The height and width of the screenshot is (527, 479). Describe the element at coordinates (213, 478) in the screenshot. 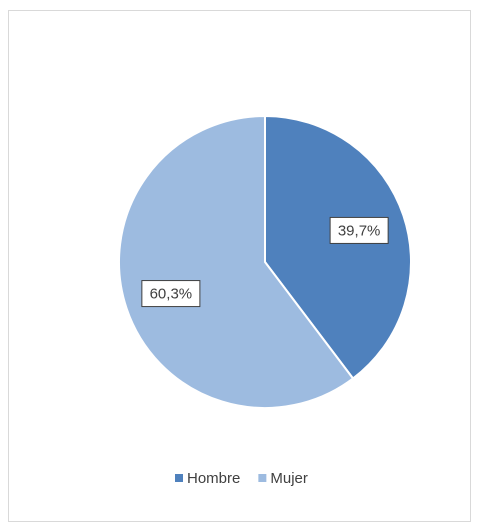

I see `legend-label: Hombre` at that location.